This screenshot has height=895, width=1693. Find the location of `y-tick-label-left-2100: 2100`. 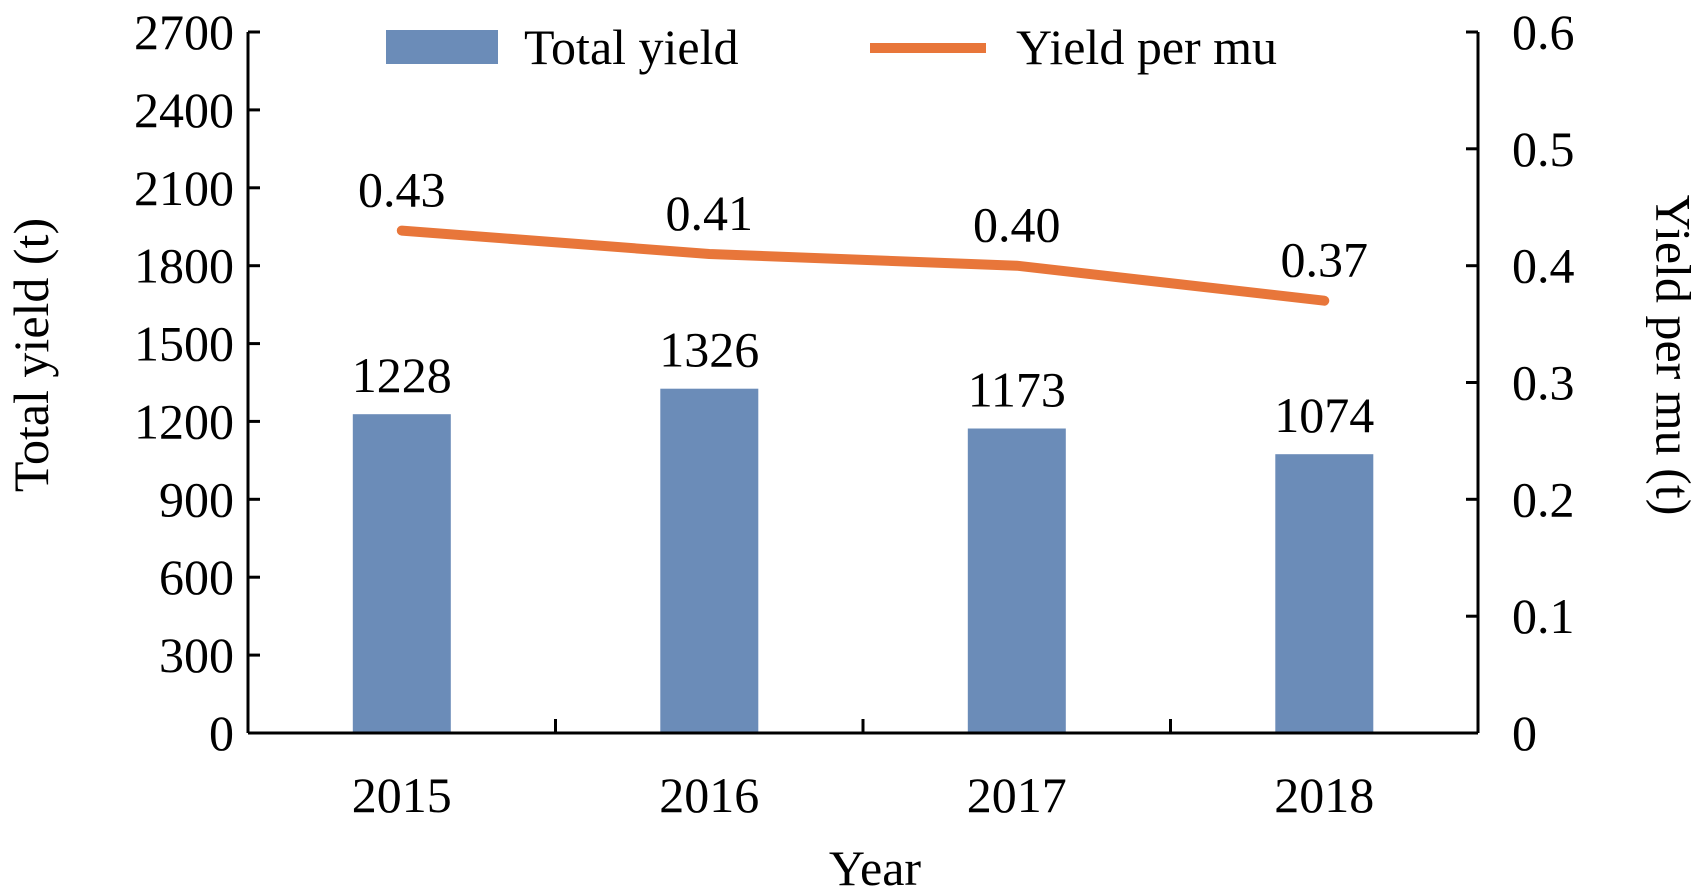

y-tick-label-left-2100: 2100 is located at coordinates (184, 188).